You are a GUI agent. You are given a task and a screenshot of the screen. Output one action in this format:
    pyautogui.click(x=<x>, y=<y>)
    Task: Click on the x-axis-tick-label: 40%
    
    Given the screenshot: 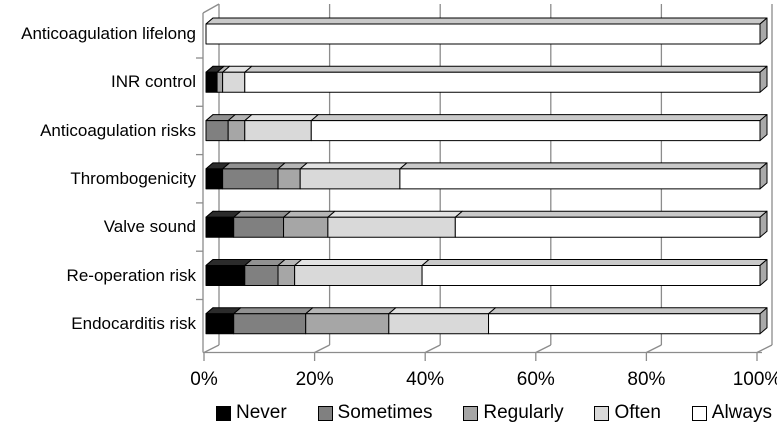 What is the action you would take?
    pyautogui.click(x=425, y=379)
    